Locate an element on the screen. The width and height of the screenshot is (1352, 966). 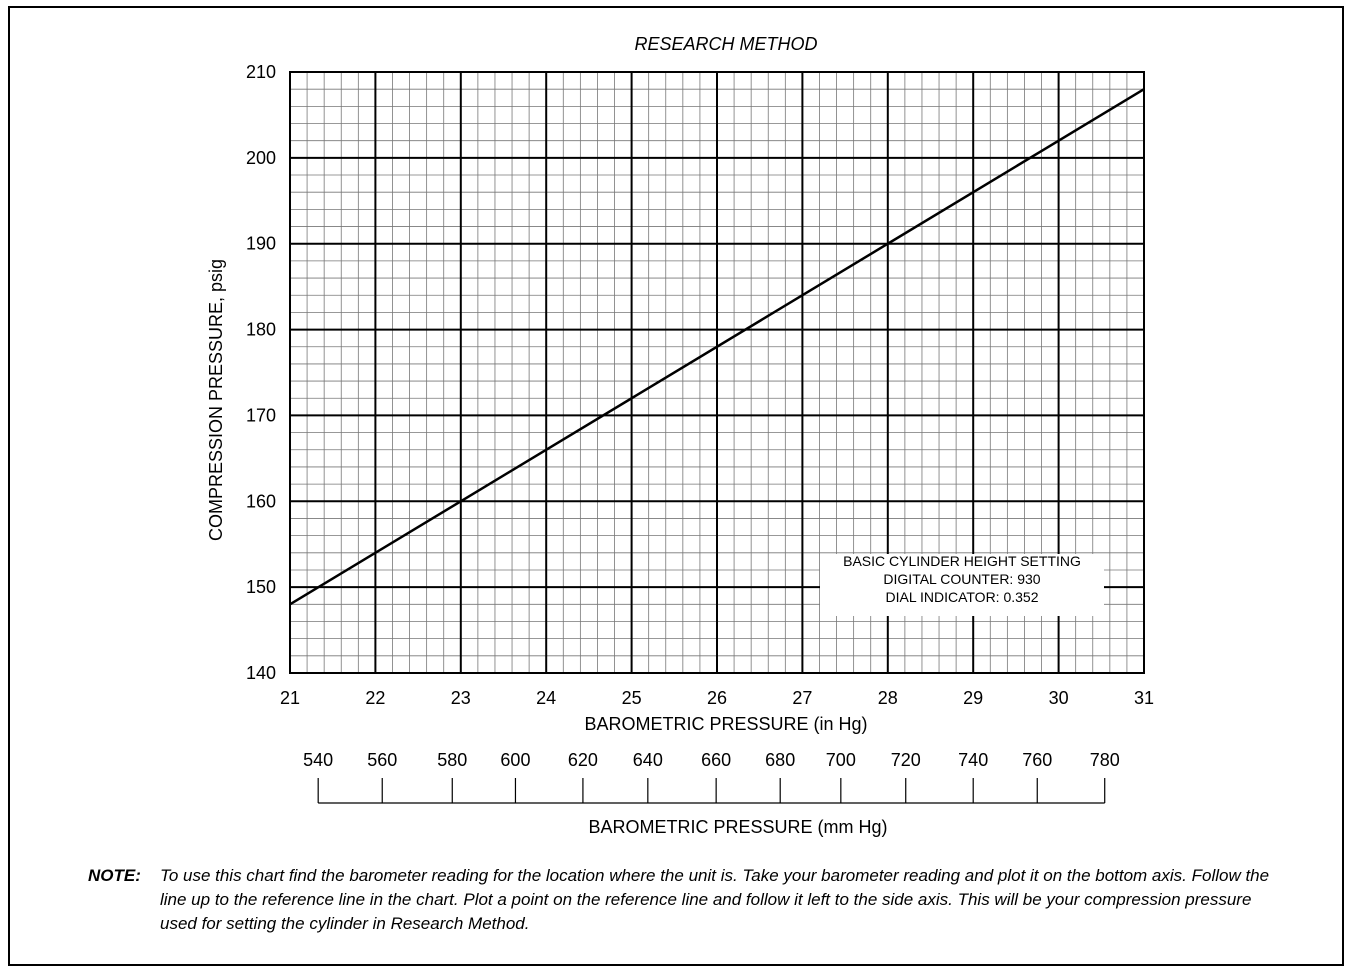
mm-hg-axis-label: BAROMETRIC PRESSURE (mm Hg) is located at coordinates (737, 827).